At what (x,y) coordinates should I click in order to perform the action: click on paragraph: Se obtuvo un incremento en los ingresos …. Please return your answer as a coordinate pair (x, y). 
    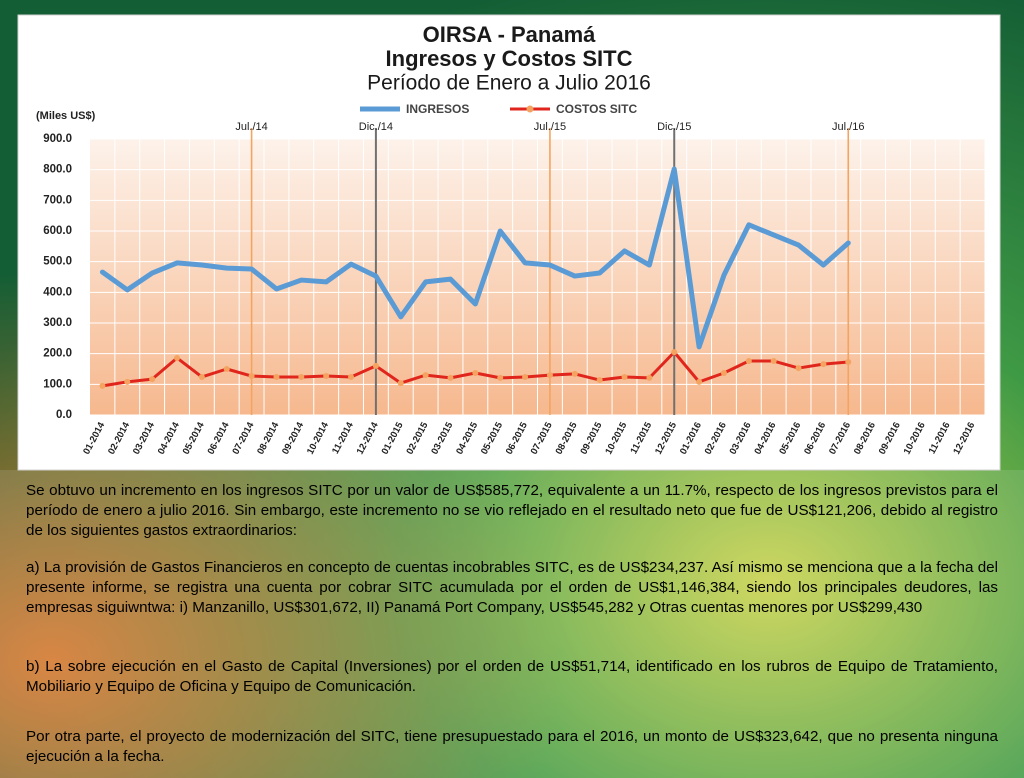
    Looking at the image, I should click on (512, 510).